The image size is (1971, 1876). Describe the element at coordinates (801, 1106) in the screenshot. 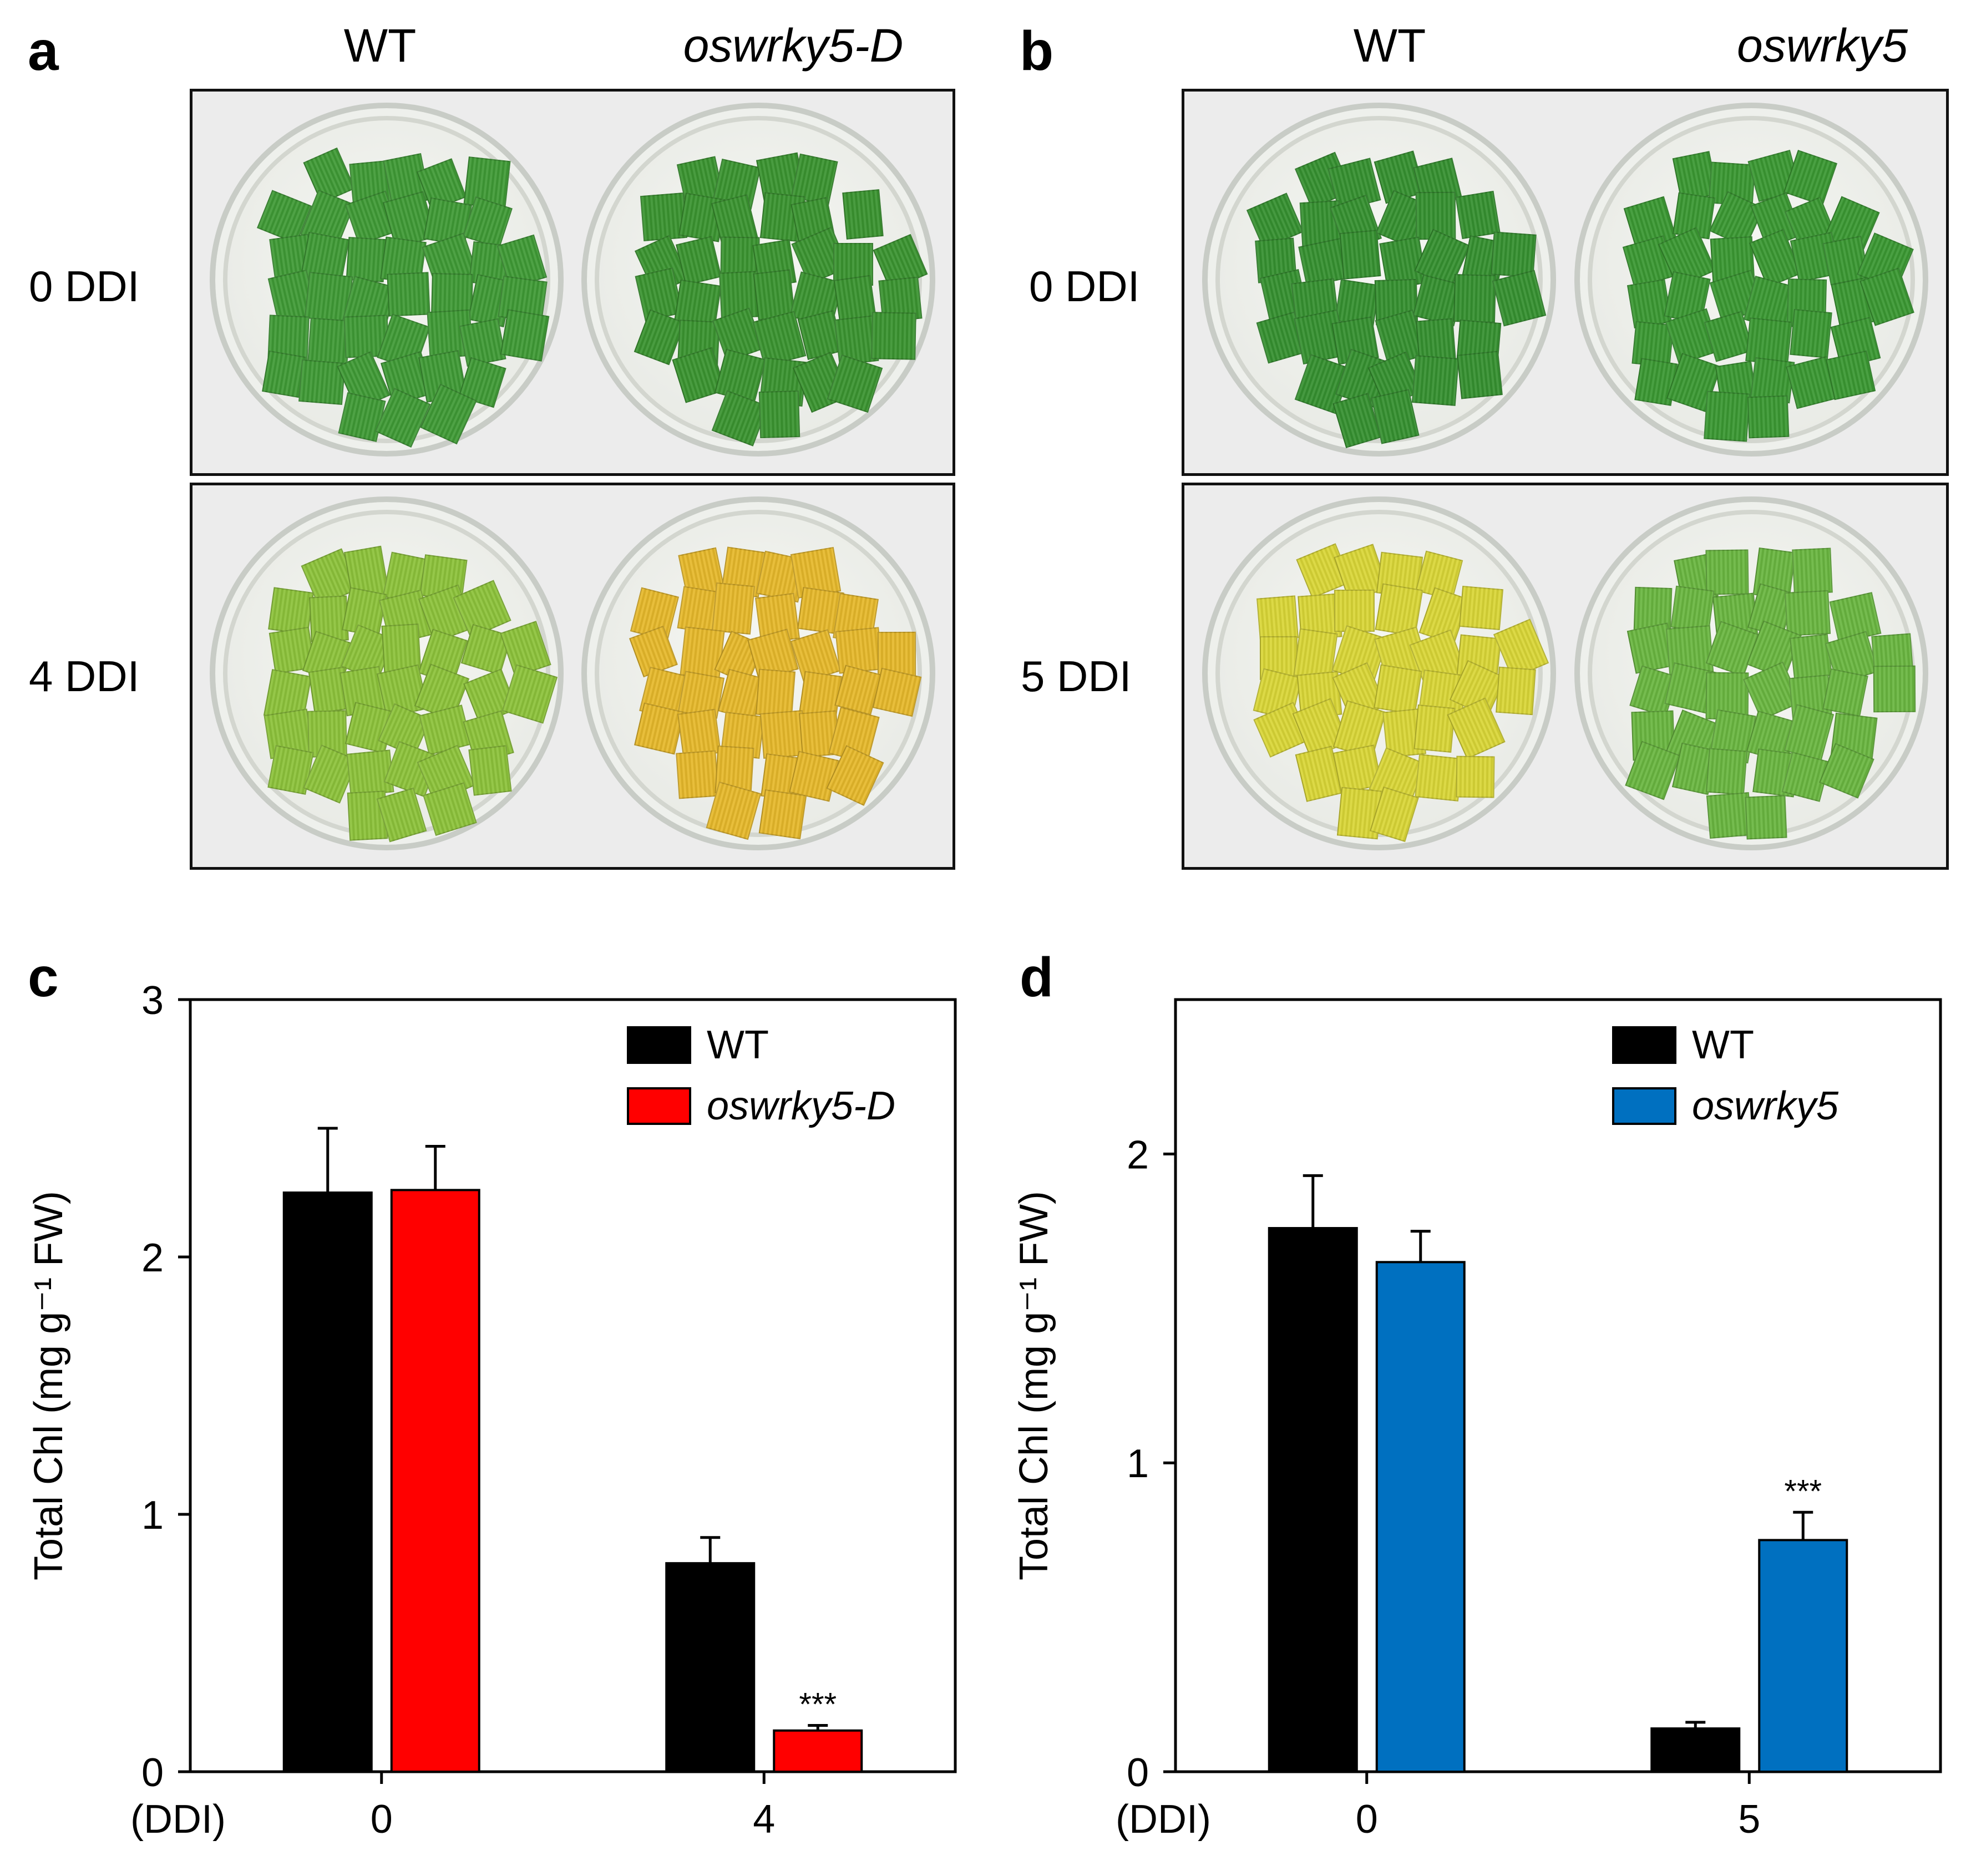

I see `legend-label: oswrky5-D` at that location.